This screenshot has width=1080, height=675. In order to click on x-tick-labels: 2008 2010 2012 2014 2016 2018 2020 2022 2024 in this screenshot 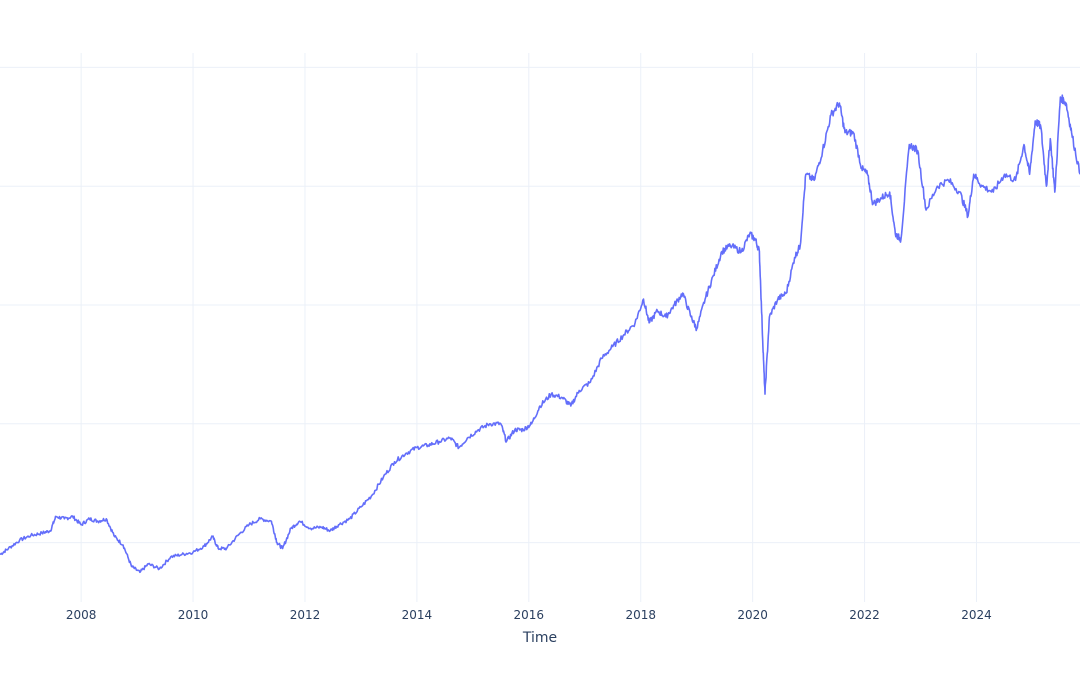, I will do `click(529, 615)`.